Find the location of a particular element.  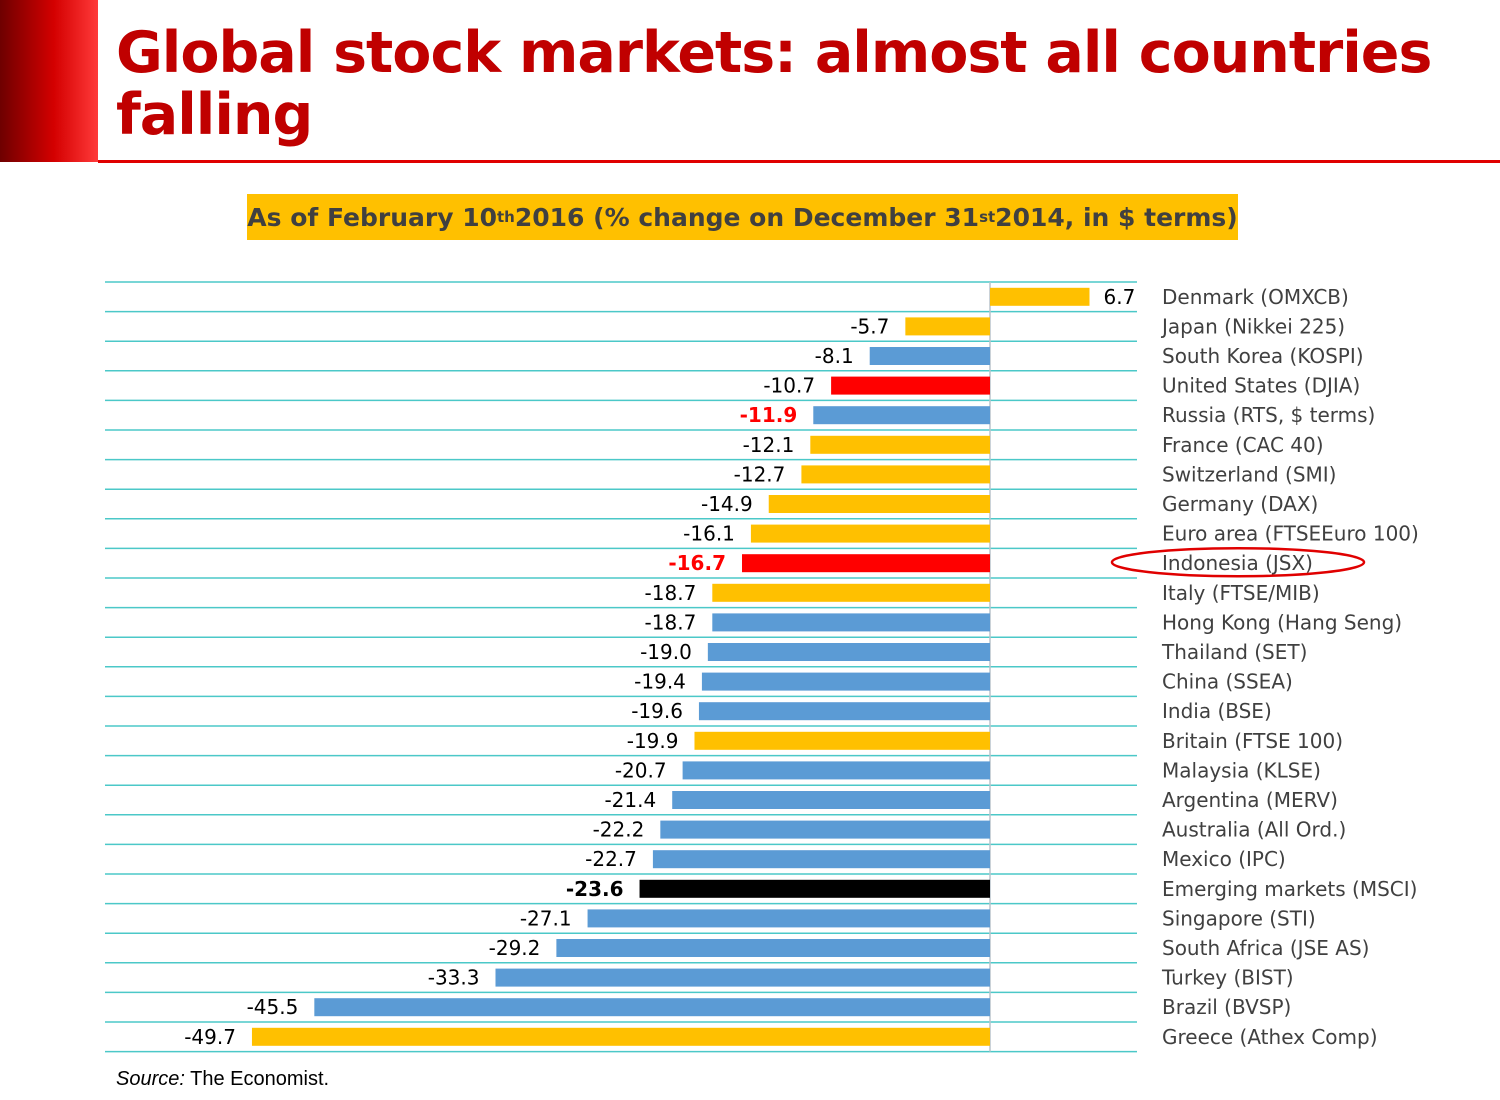

category-label: India (BSE) is located at coordinates (1217, 711).